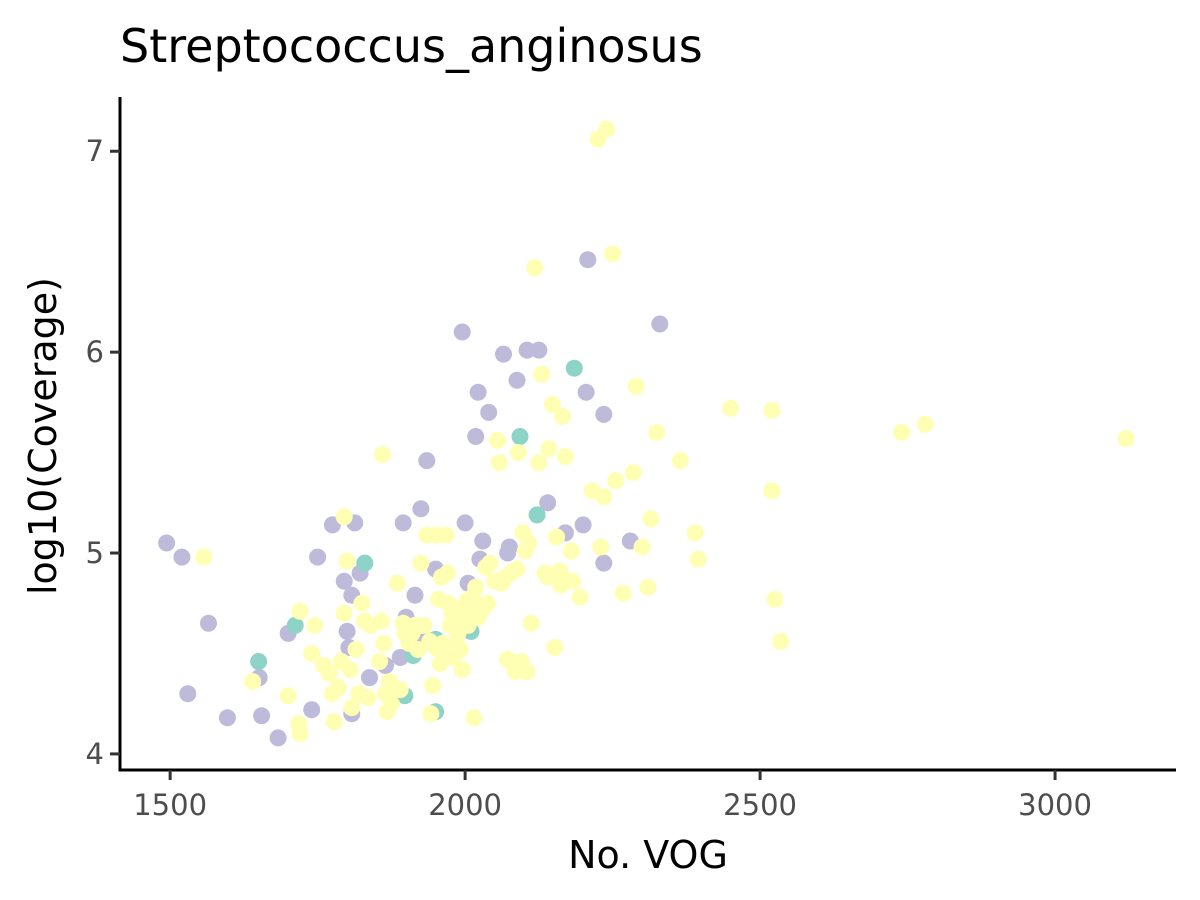 The image size is (1200, 900). I want to click on chart-title: Streptococcus_anginosus, so click(411, 46).